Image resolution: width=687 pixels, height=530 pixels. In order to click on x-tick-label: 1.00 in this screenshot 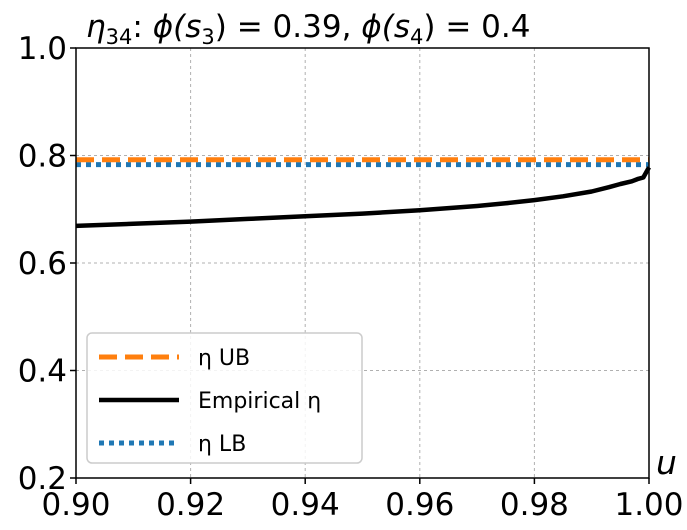, I will do `click(648, 505)`.